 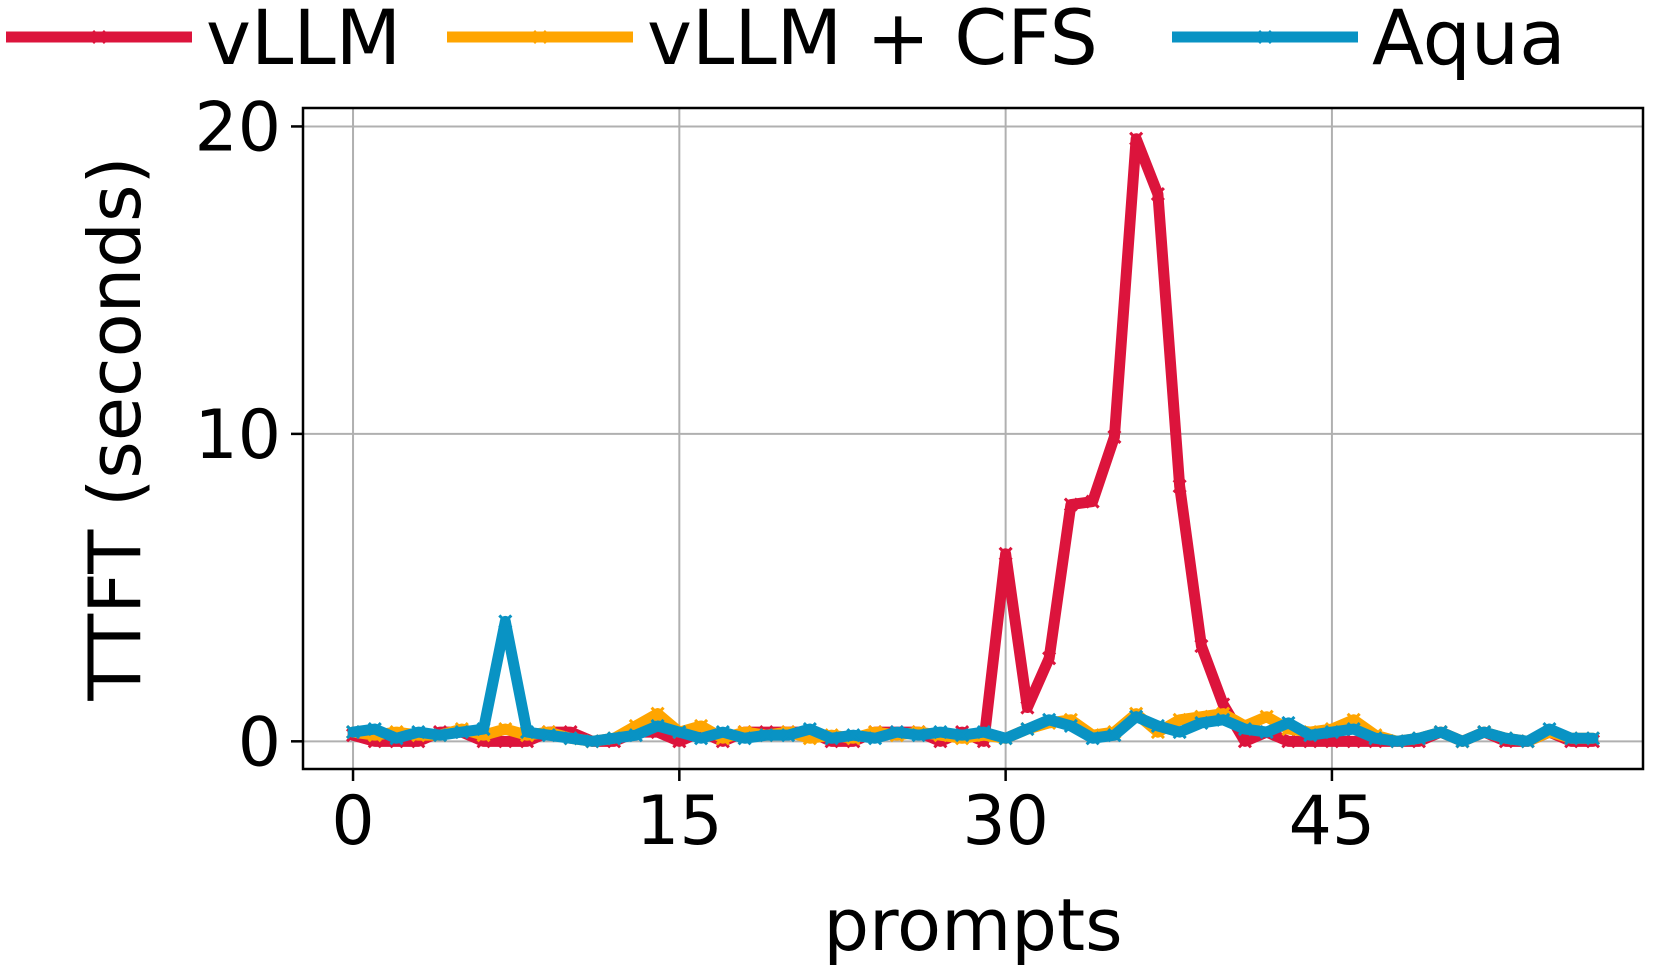 I want to click on y-tick-label: 10, so click(x=237, y=435).